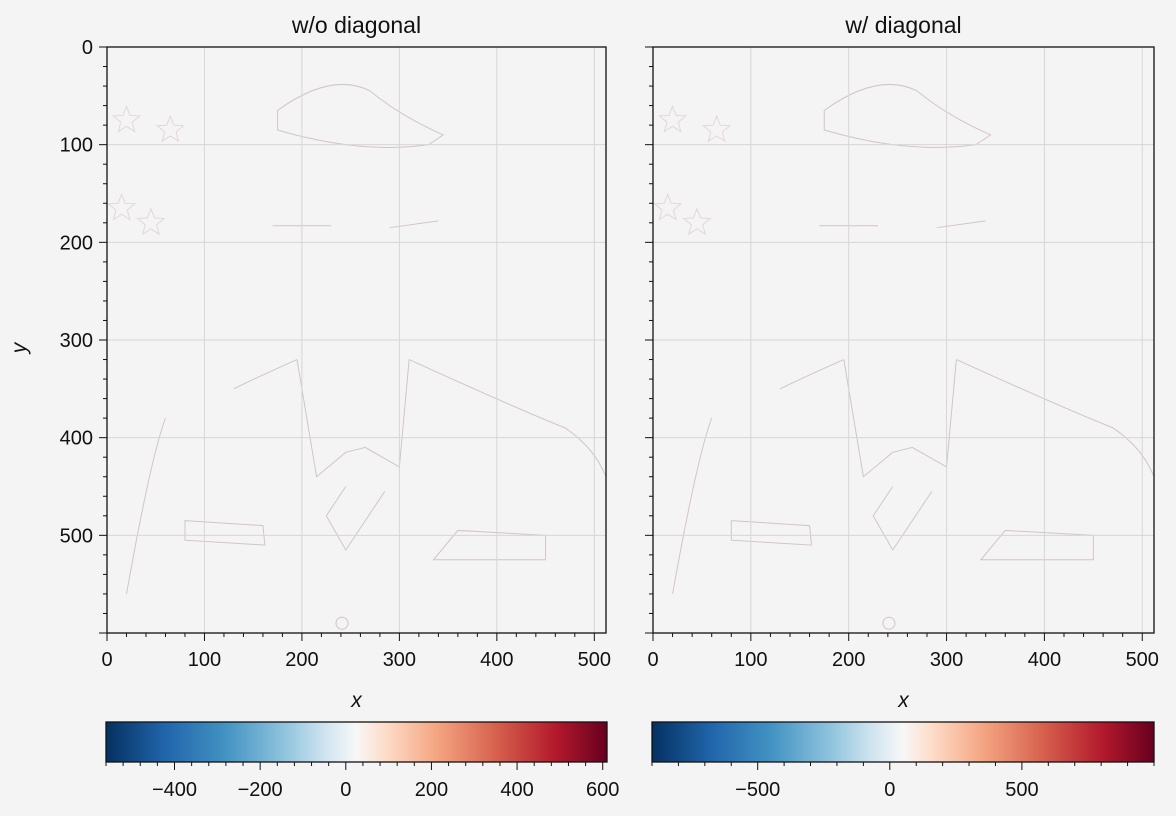 This screenshot has height=816, width=1176. Describe the element at coordinates (516, 790) in the screenshot. I see `colorbar-tick-label: 400` at that location.